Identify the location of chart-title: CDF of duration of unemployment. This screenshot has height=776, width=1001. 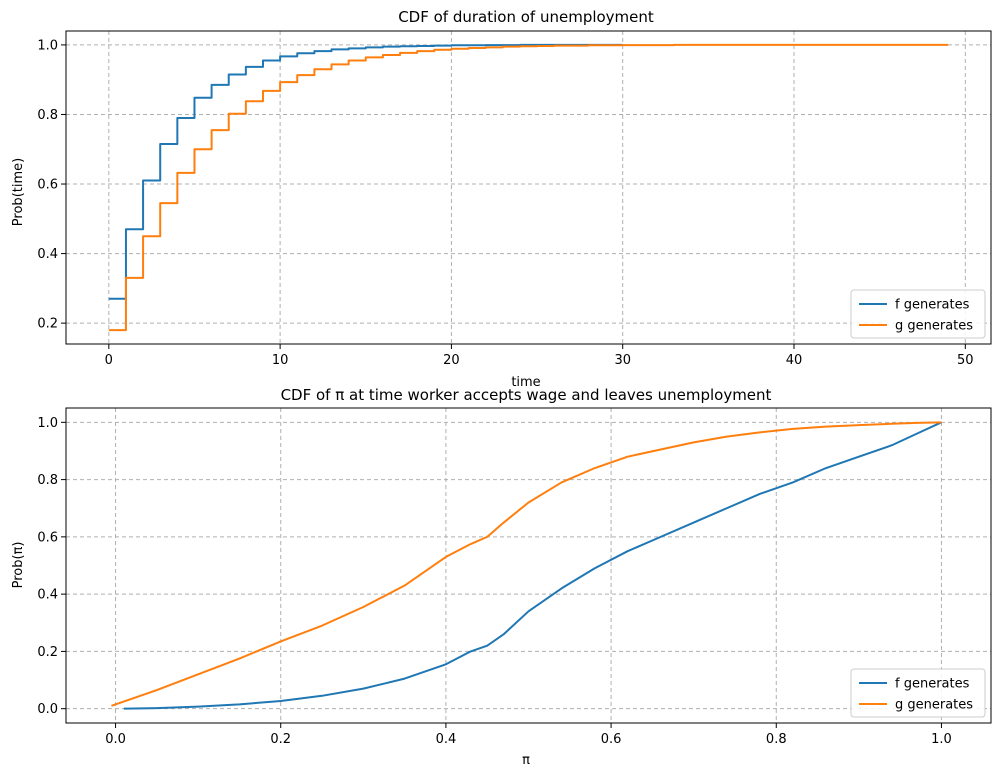
(526, 17).